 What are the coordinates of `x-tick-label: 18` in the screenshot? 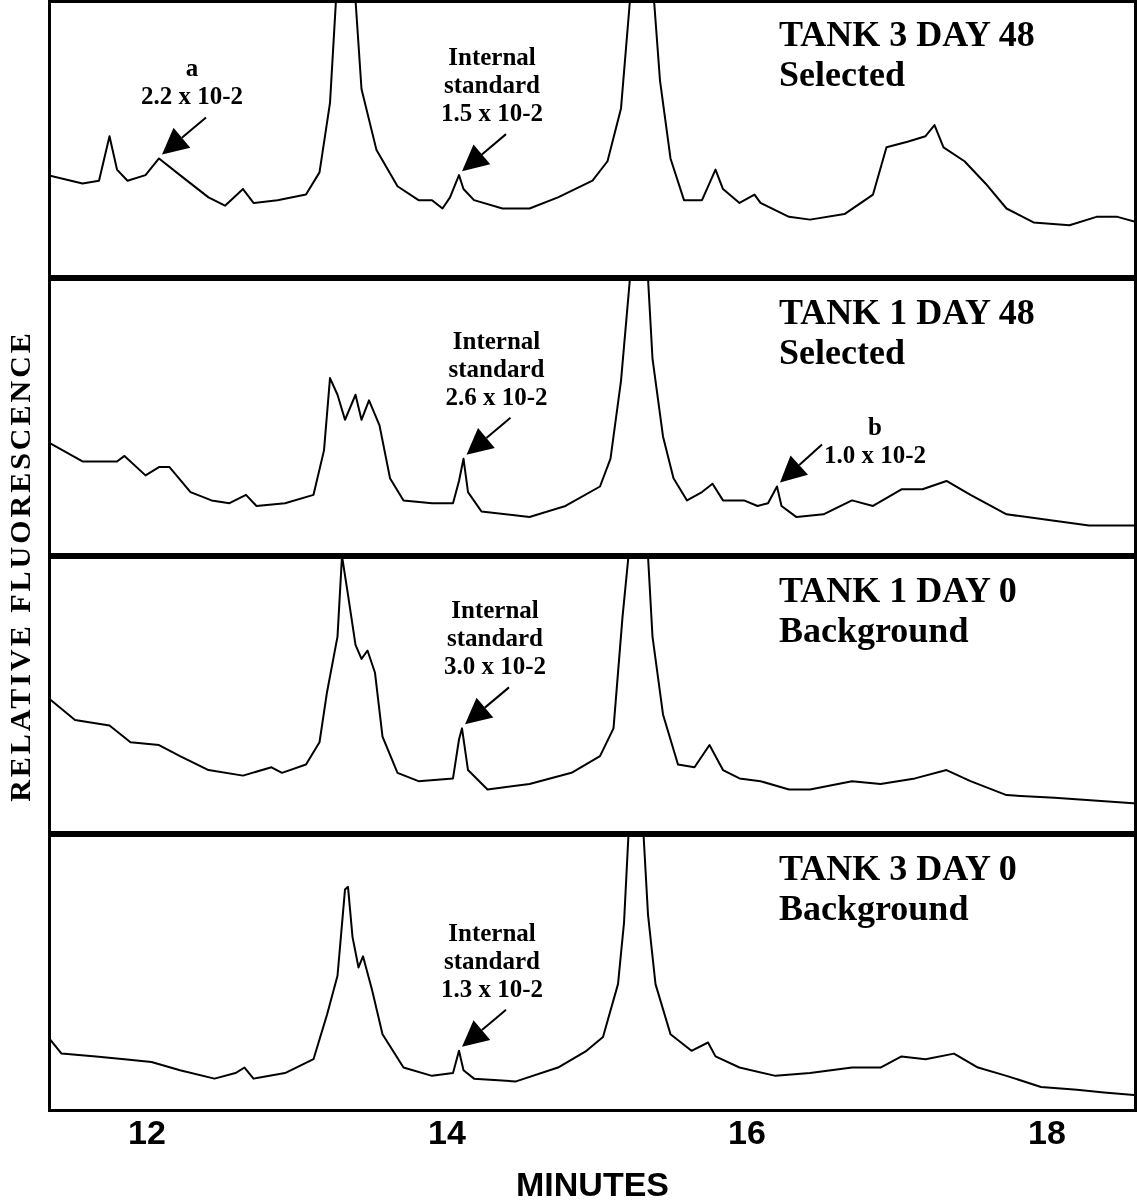 It's located at (1047, 1132).